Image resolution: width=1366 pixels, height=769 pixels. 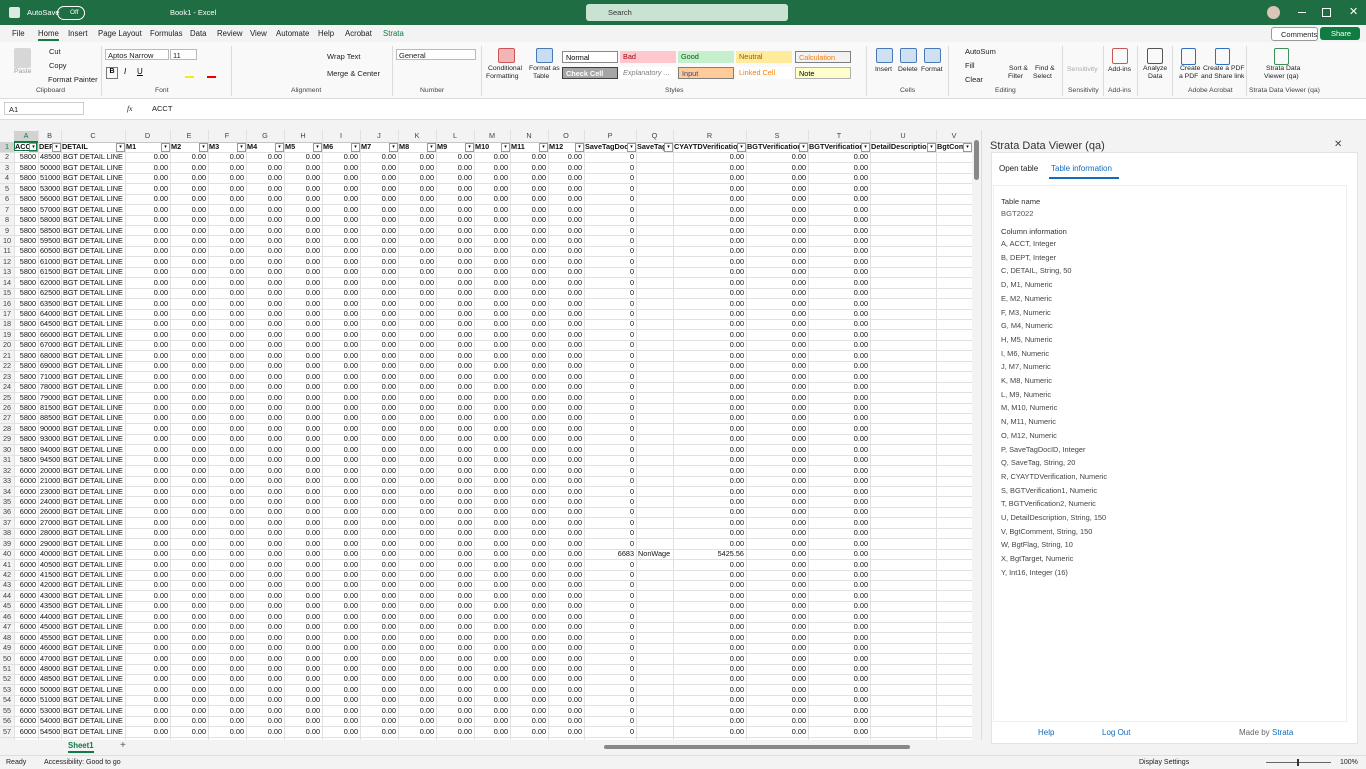 I want to click on row-header: 13, so click(x=7, y=272).